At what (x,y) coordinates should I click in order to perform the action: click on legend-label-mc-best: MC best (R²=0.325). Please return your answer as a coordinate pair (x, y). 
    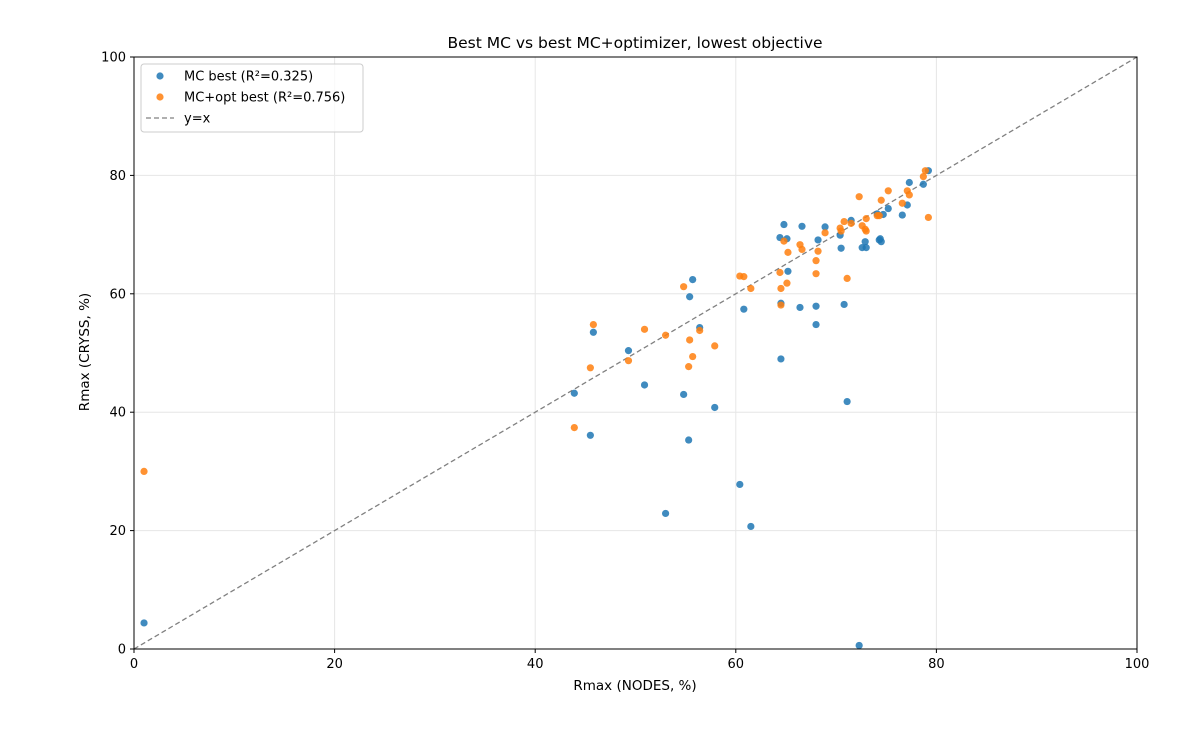
    Looking at the image, I should click on (248, 77).